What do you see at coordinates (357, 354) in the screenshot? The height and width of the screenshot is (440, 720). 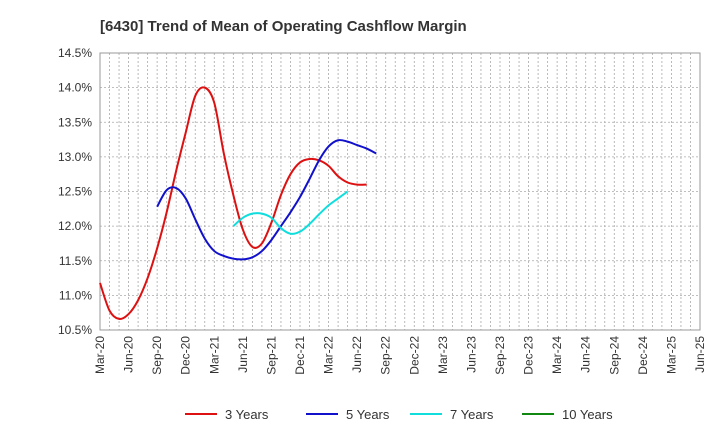 I see `x-tick-label: Jun-22` at bounding box center [357, 354].